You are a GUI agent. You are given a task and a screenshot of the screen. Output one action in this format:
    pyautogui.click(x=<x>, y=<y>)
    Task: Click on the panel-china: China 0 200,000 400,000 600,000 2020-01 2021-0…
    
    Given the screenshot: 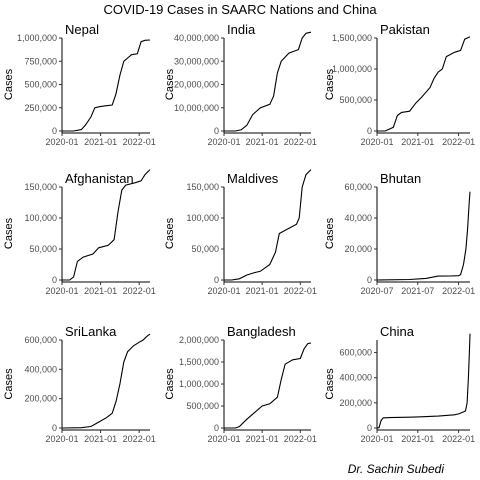 What is the action you would take?
    pyautogui.click(x=399, y=384)
    